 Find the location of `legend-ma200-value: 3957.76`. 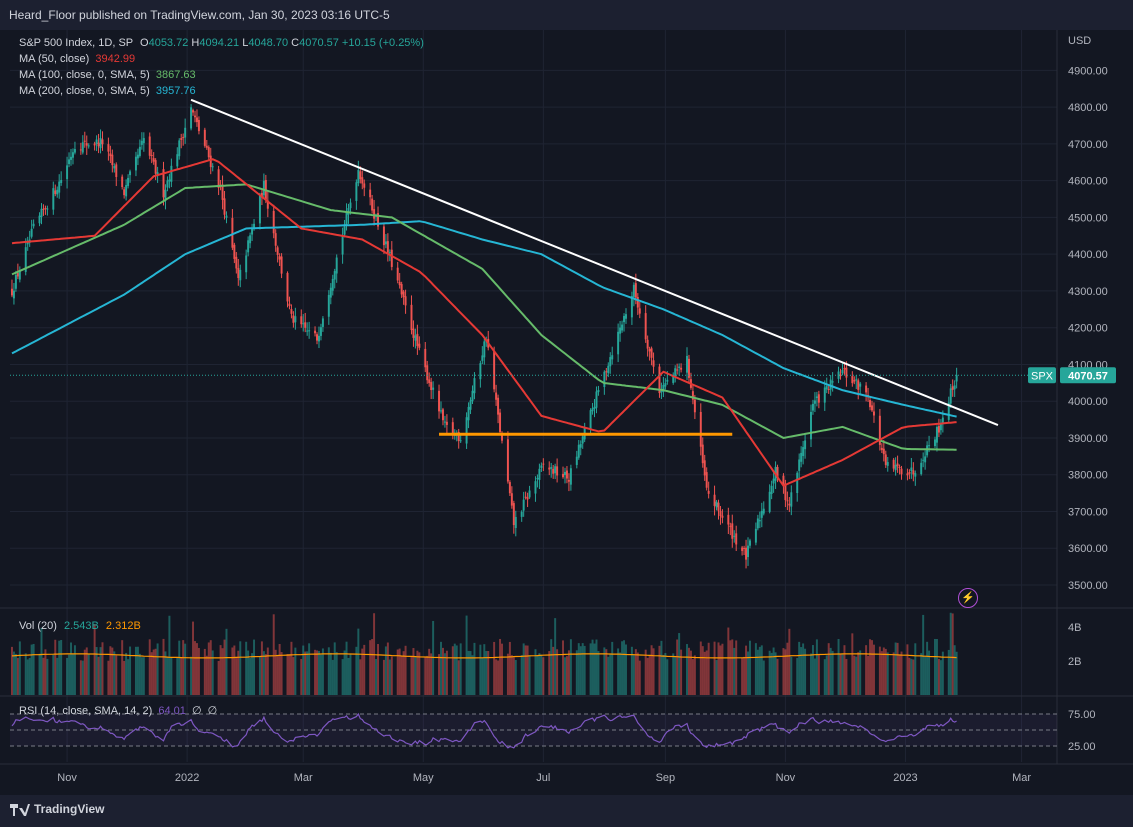

legend-ma200-value: 3957.76 is located at coordinates (175, 91).